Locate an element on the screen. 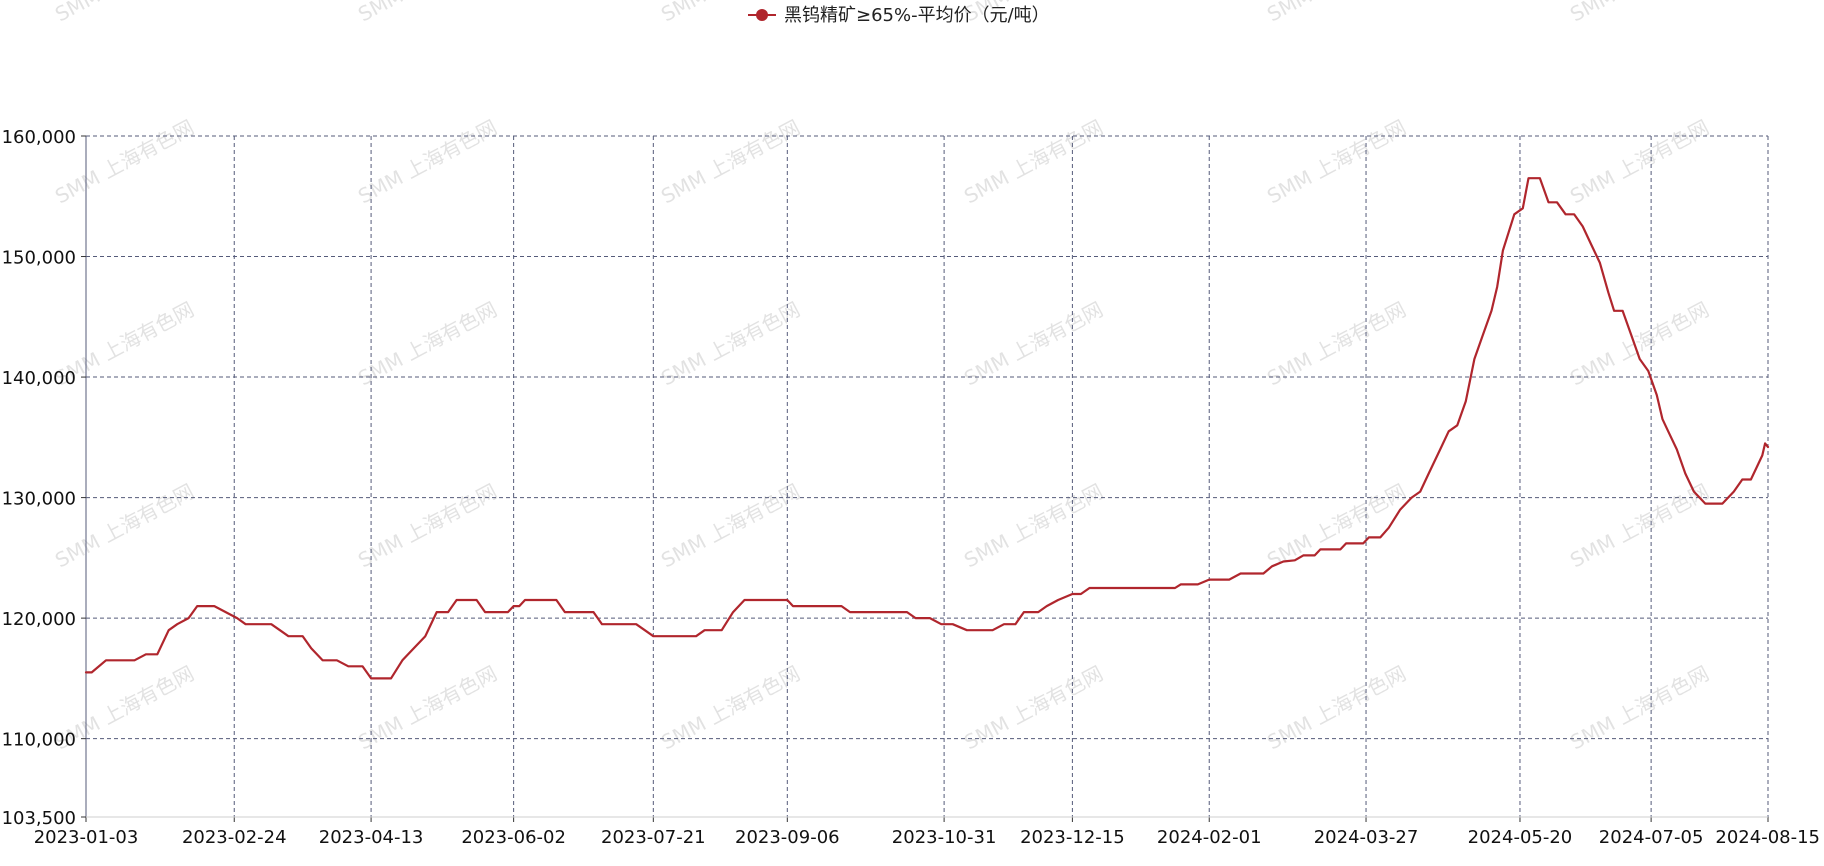  x-tick-label: 2024-08-15 is located at coordinates (1767, 837).